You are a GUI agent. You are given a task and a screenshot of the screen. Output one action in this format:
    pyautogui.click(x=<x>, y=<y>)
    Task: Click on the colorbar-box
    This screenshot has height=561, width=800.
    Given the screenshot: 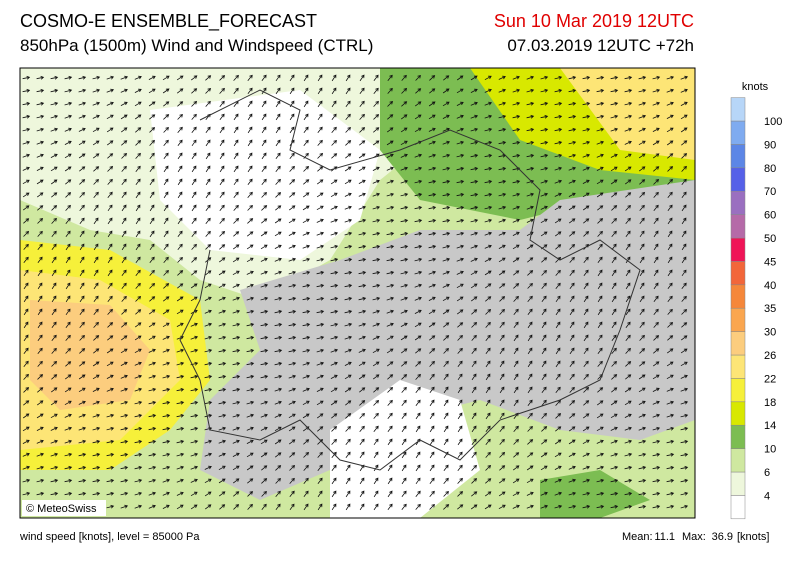 What is the action you would take?
    pyautogui.click(x=738, y=249)
    